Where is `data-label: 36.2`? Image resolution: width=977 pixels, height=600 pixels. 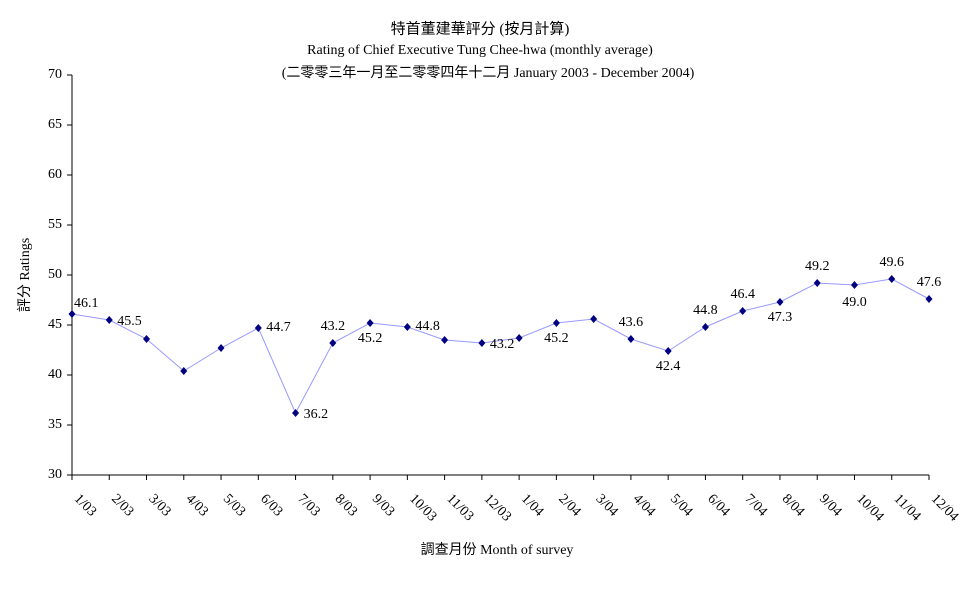 data-label: 36.2 is located at coordinates (316, 414).